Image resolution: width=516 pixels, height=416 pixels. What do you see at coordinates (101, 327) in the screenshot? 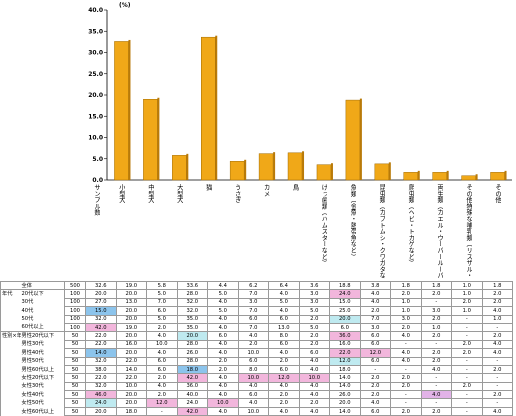
I see `value-cell: 42.0` at bounding box center [101, 327].